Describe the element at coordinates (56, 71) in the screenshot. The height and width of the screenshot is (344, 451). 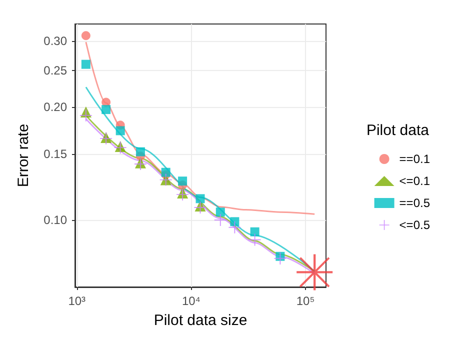
I see `y-tick-label: 0.25` at that location.